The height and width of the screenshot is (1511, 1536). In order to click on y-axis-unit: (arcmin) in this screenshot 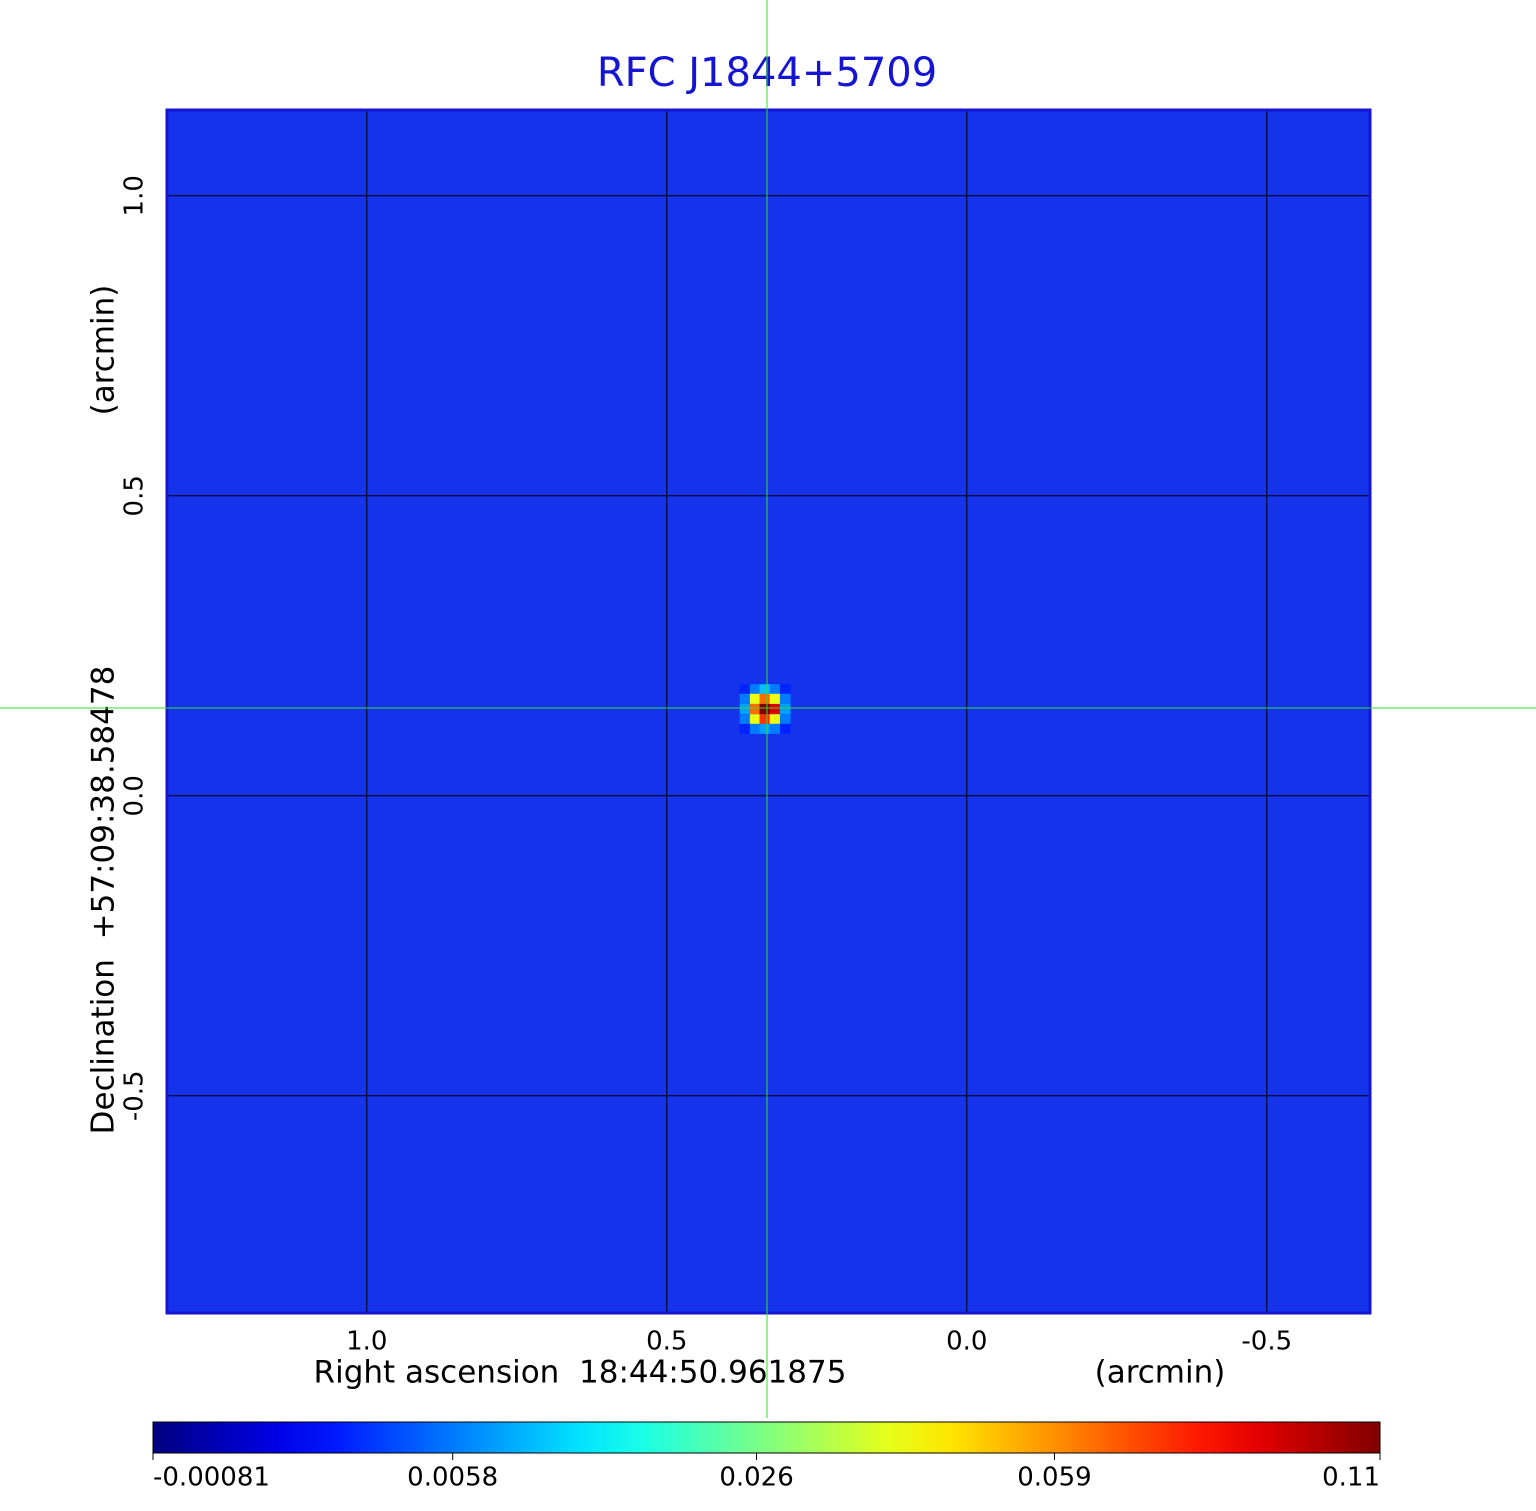, I will do `click(104, 350)`.